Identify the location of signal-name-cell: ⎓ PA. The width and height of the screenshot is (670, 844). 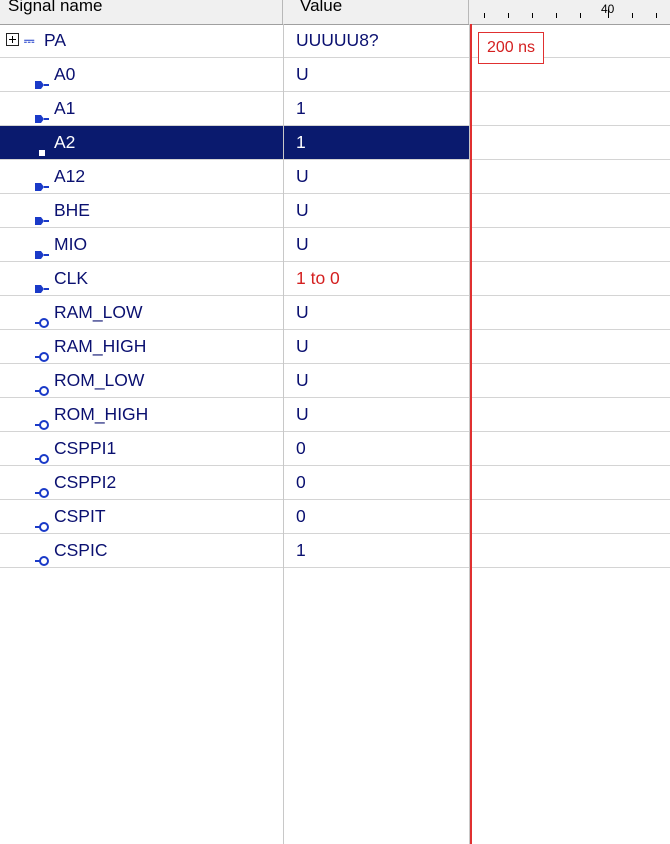
(141, 41).